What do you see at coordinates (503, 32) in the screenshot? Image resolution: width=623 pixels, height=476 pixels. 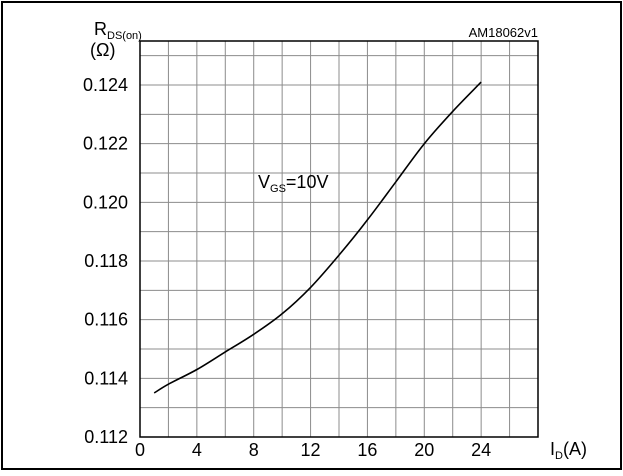 I see `figure-id: AM18062v1` at bounding box center [503, 32].